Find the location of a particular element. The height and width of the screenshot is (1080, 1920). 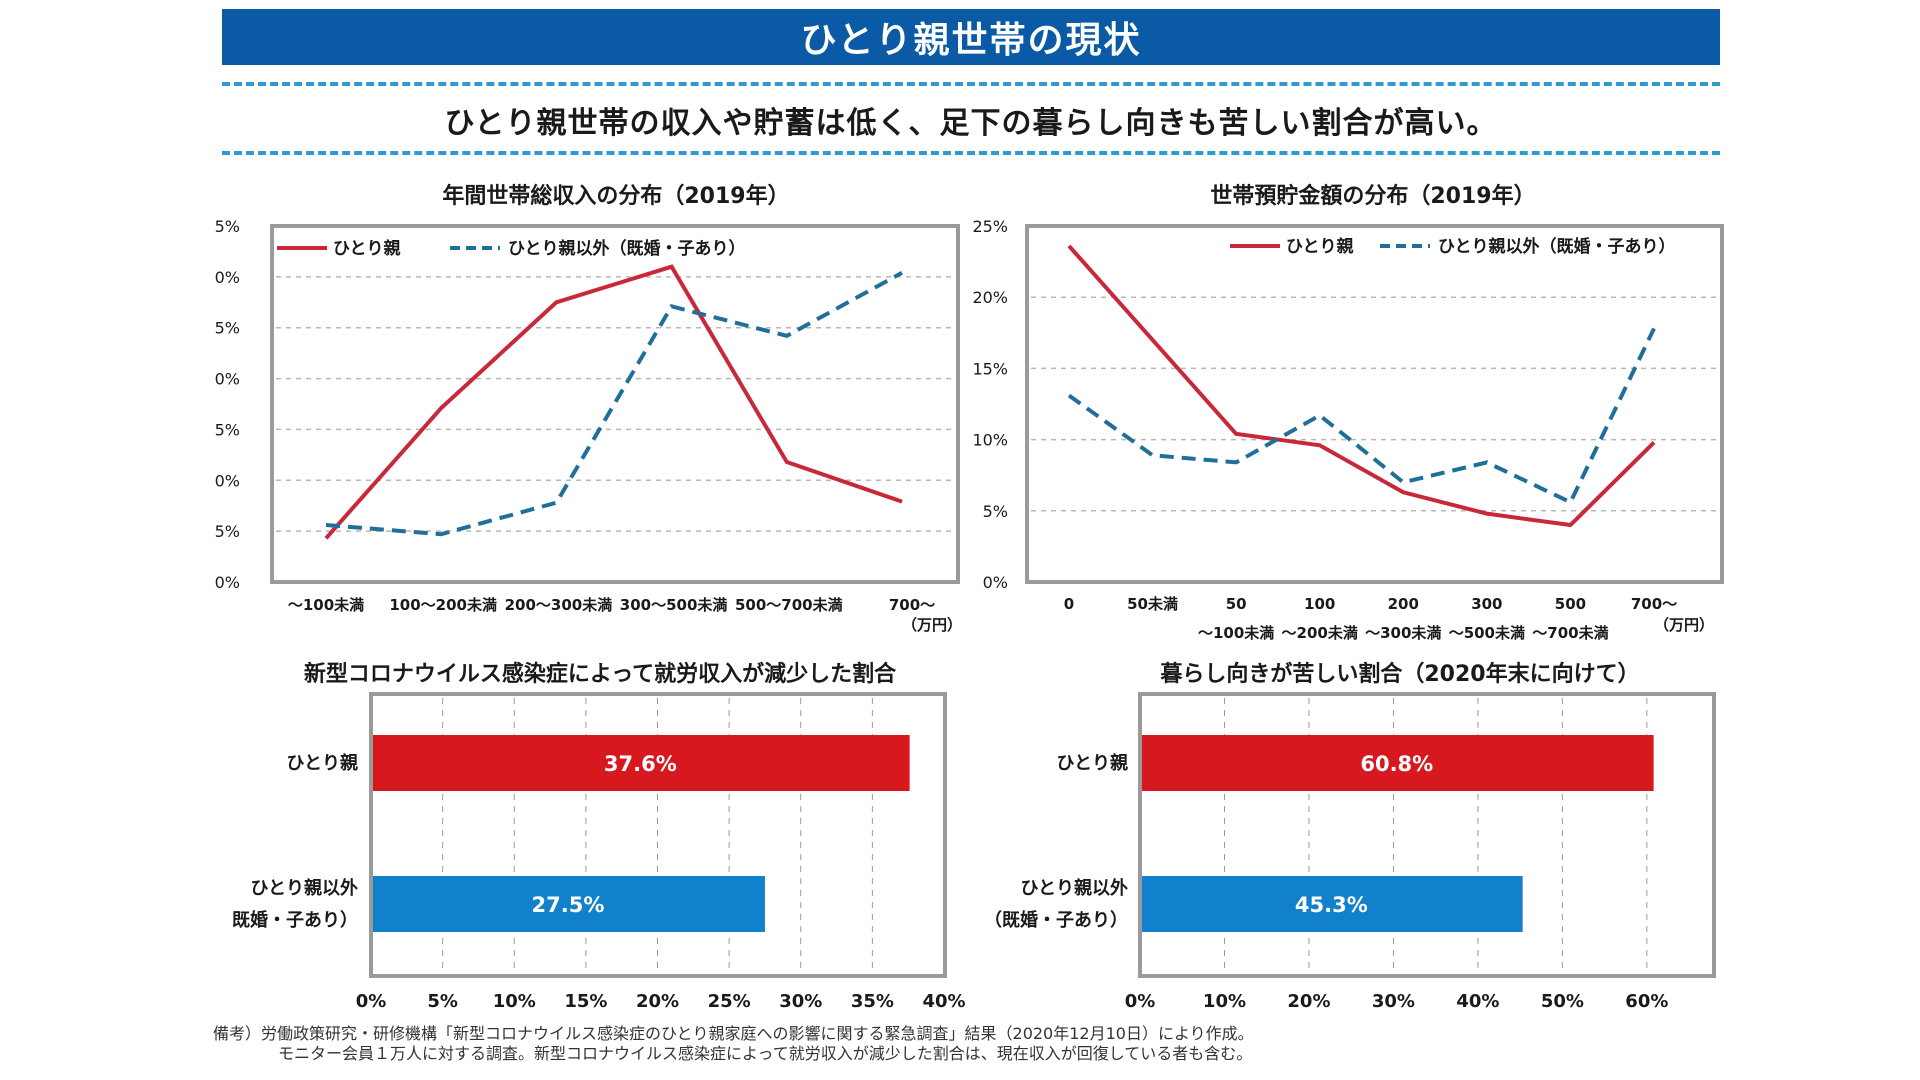

category-label: 既婚・子あり） is located at coordinates (295, 920).